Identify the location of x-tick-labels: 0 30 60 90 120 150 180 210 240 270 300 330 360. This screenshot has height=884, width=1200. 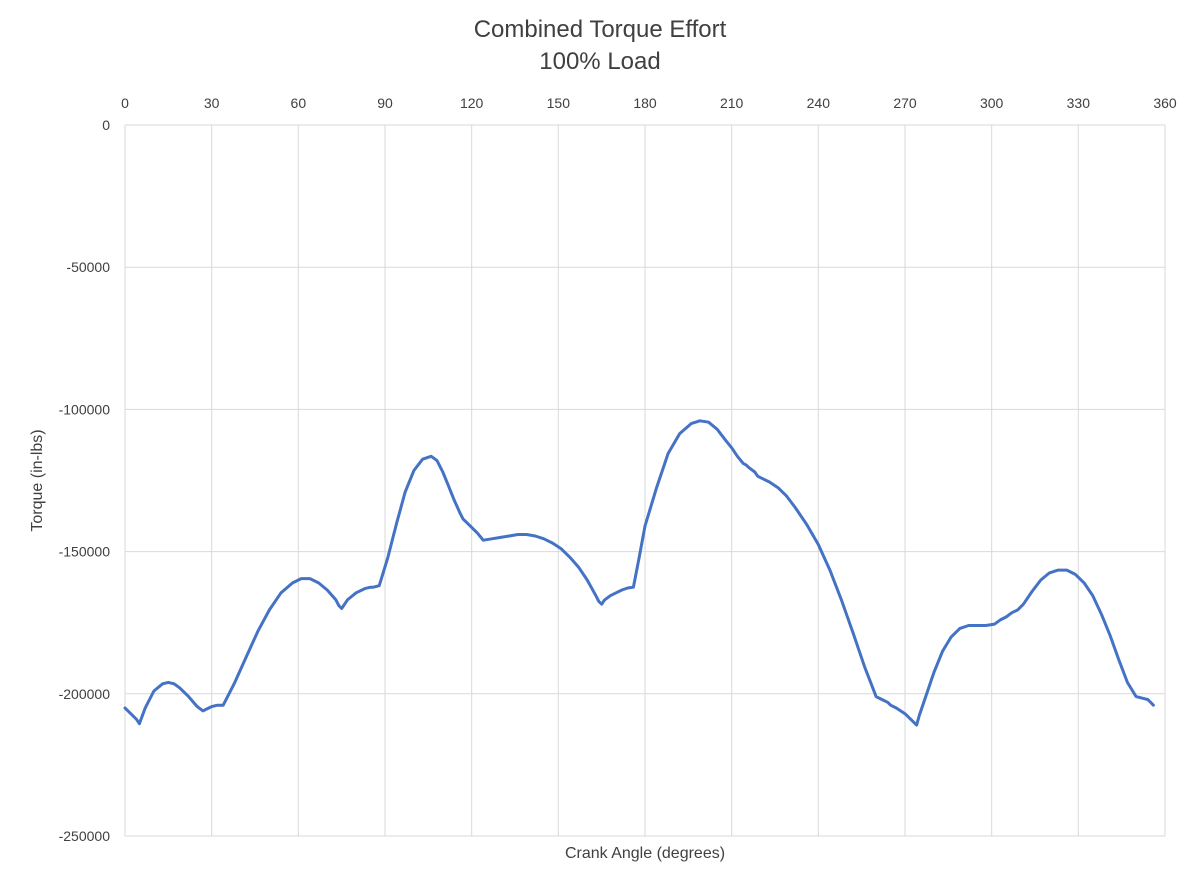
(649, 103).